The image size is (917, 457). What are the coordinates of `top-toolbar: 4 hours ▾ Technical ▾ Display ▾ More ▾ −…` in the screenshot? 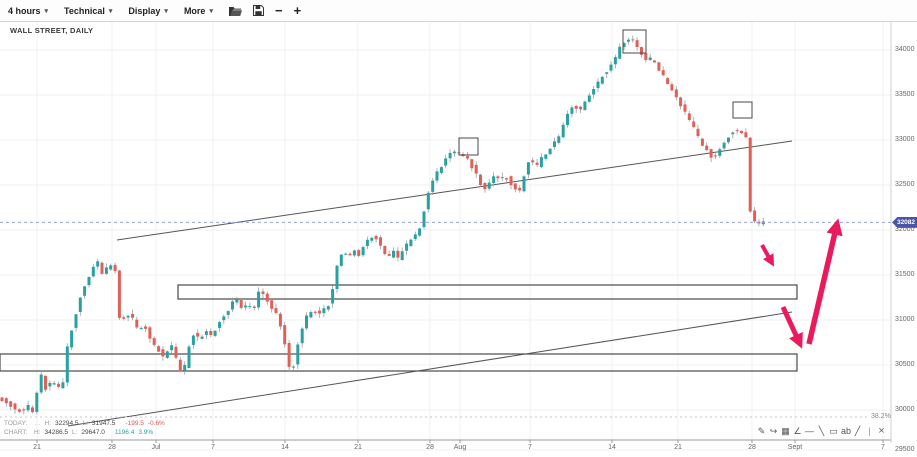 It's located at (458, 11).